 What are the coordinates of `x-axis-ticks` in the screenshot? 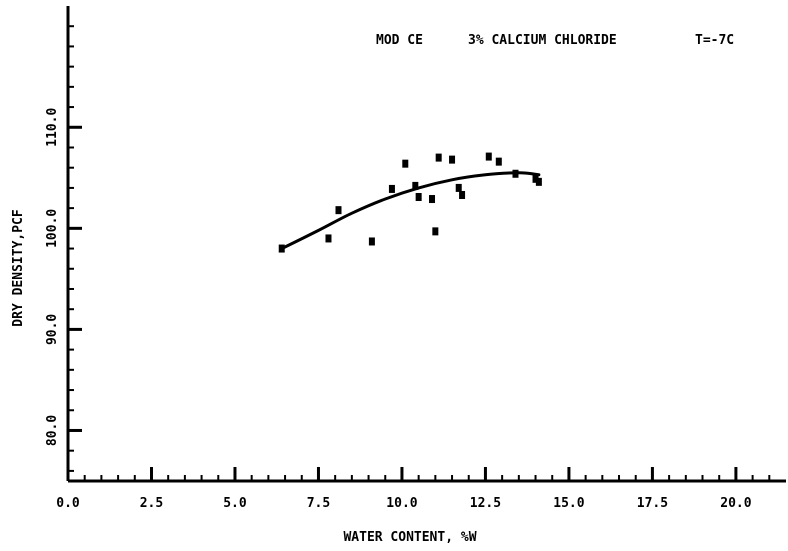 It's located at (402, 474).